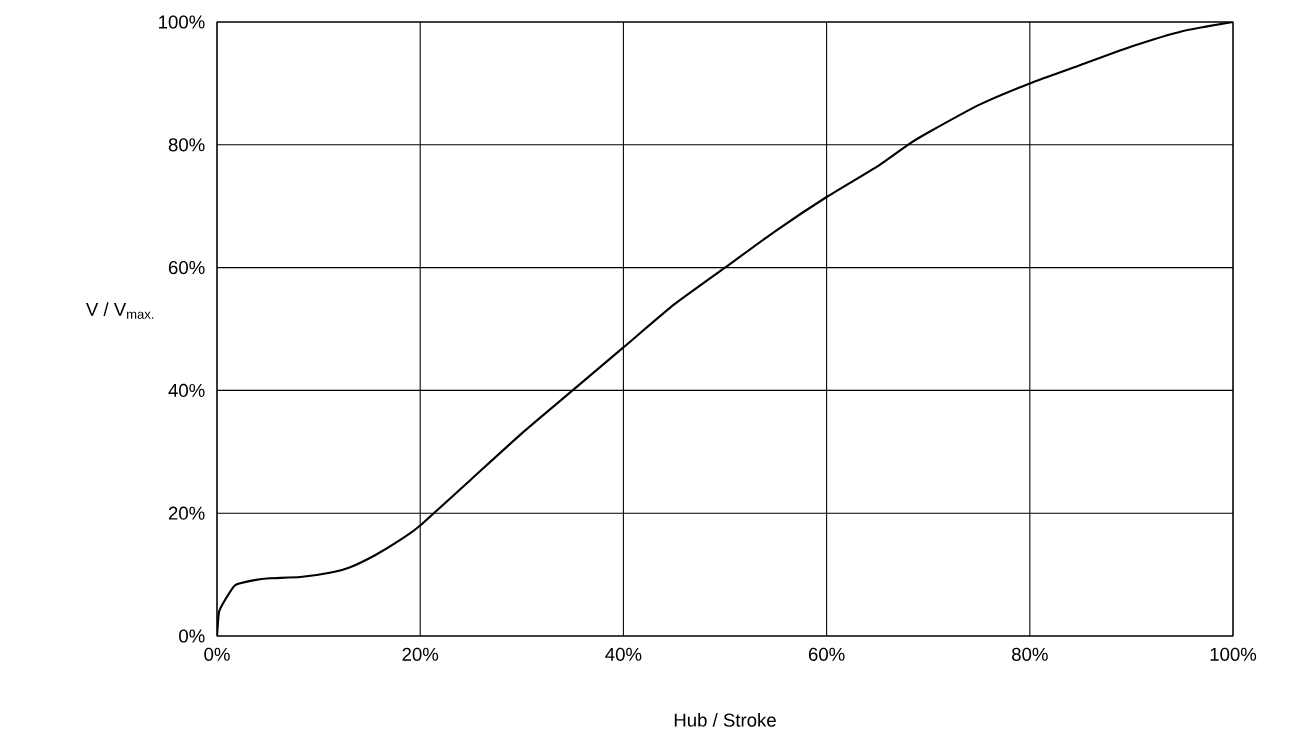 The width and height of the screenshot is (1289, 753). I want to click on x-tick-label: 20%, so click(420, 654).